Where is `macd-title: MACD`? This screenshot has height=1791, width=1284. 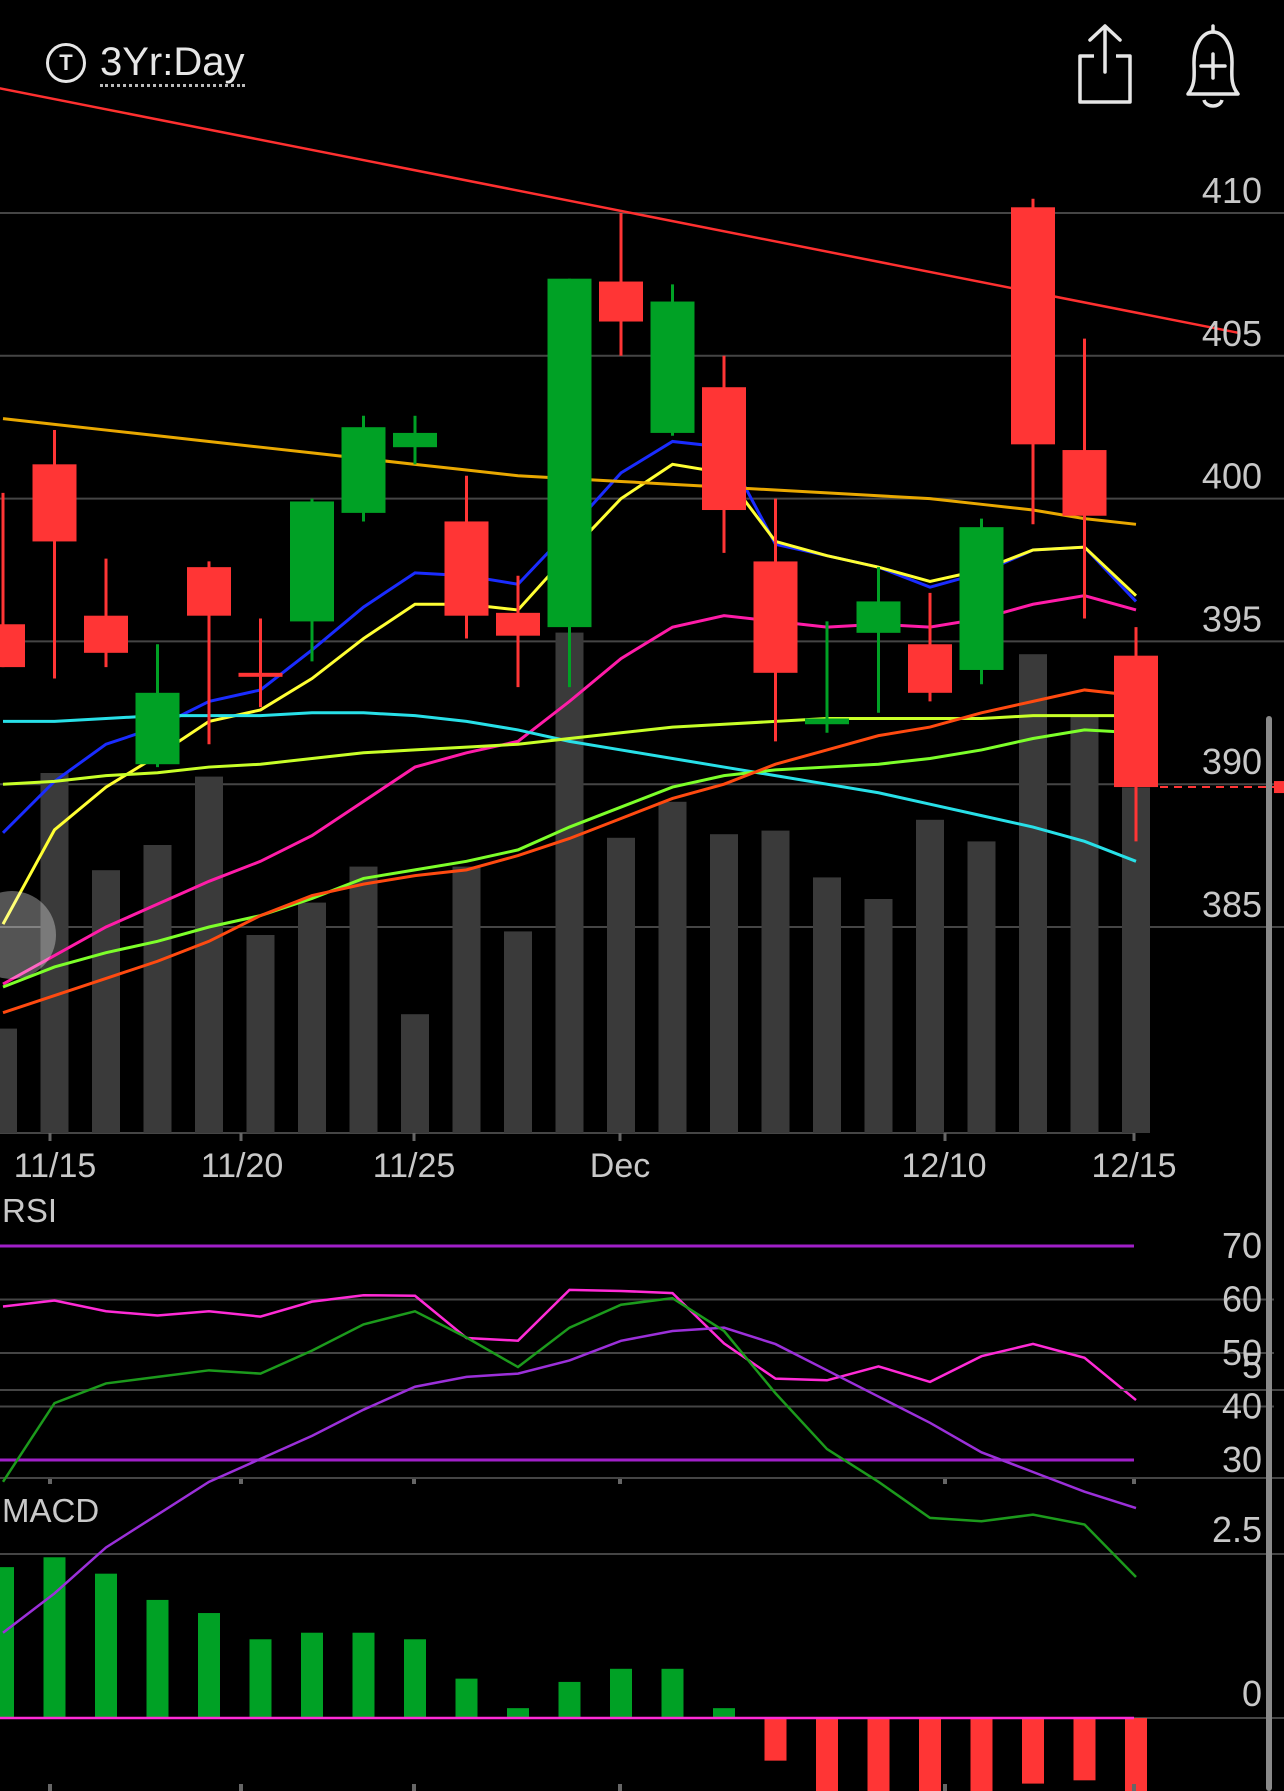
macd-title: MACD is located at coordinates (50, 1510).